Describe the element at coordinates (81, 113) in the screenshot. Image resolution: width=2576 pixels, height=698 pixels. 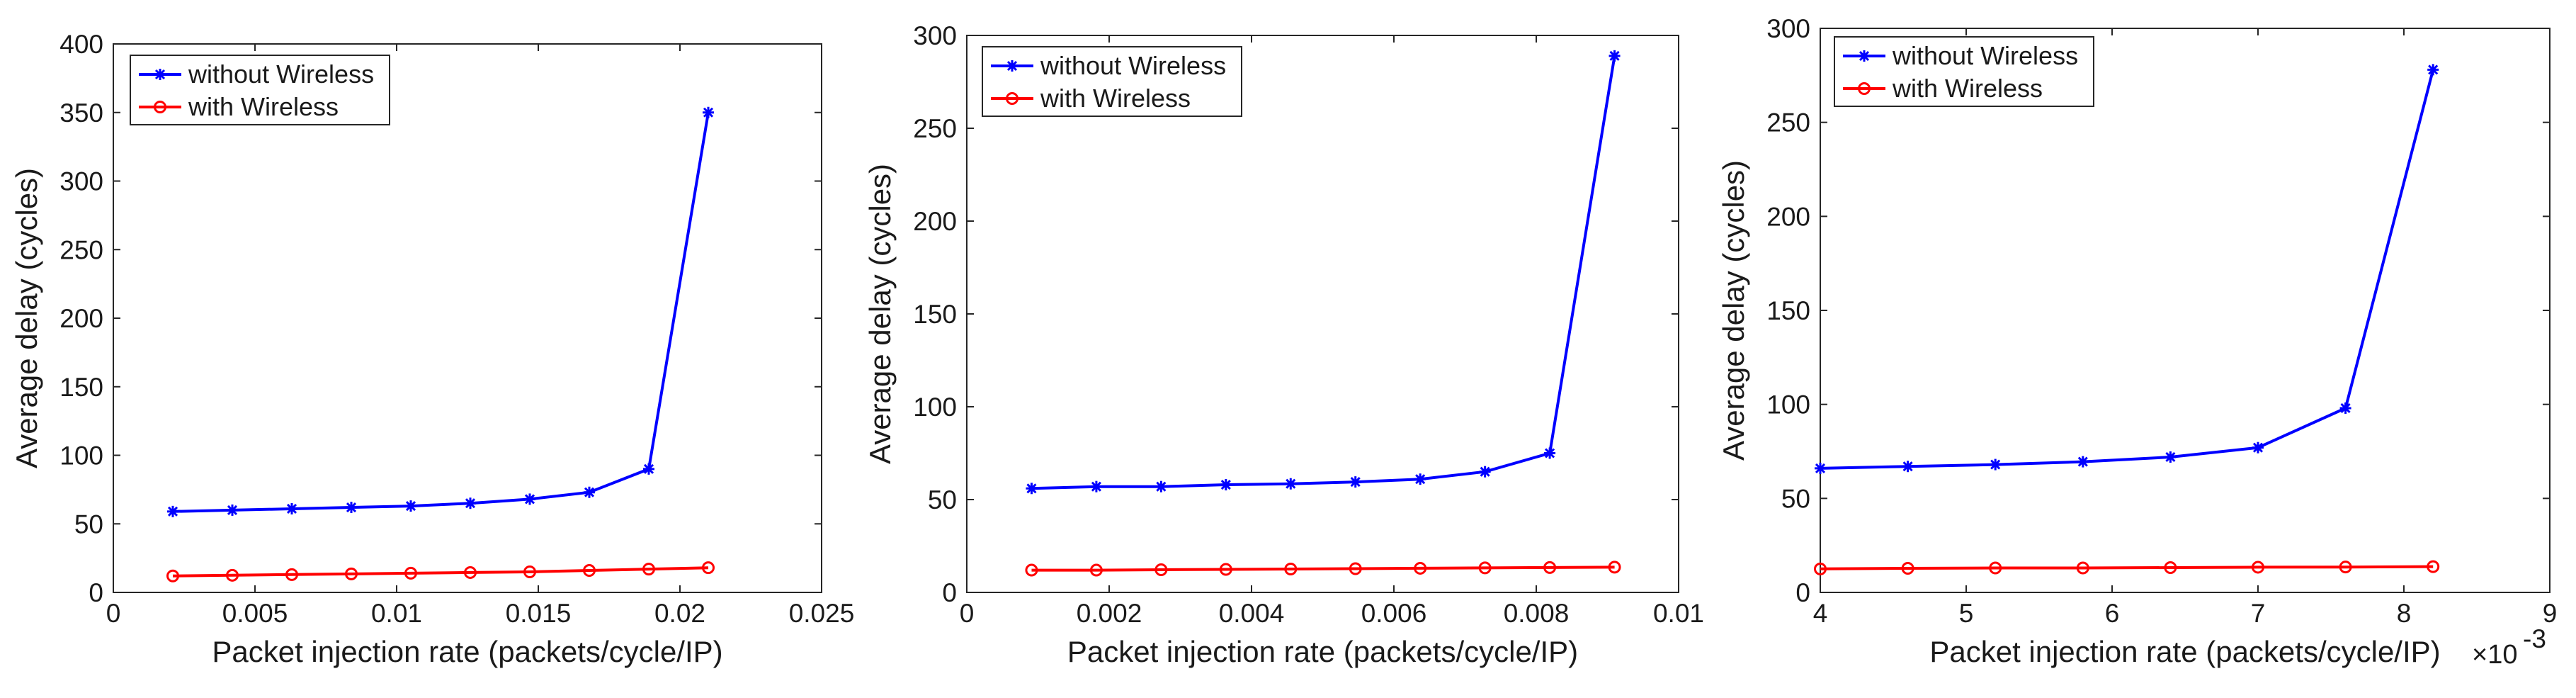
I see `y-tick-label: 350` at that location.